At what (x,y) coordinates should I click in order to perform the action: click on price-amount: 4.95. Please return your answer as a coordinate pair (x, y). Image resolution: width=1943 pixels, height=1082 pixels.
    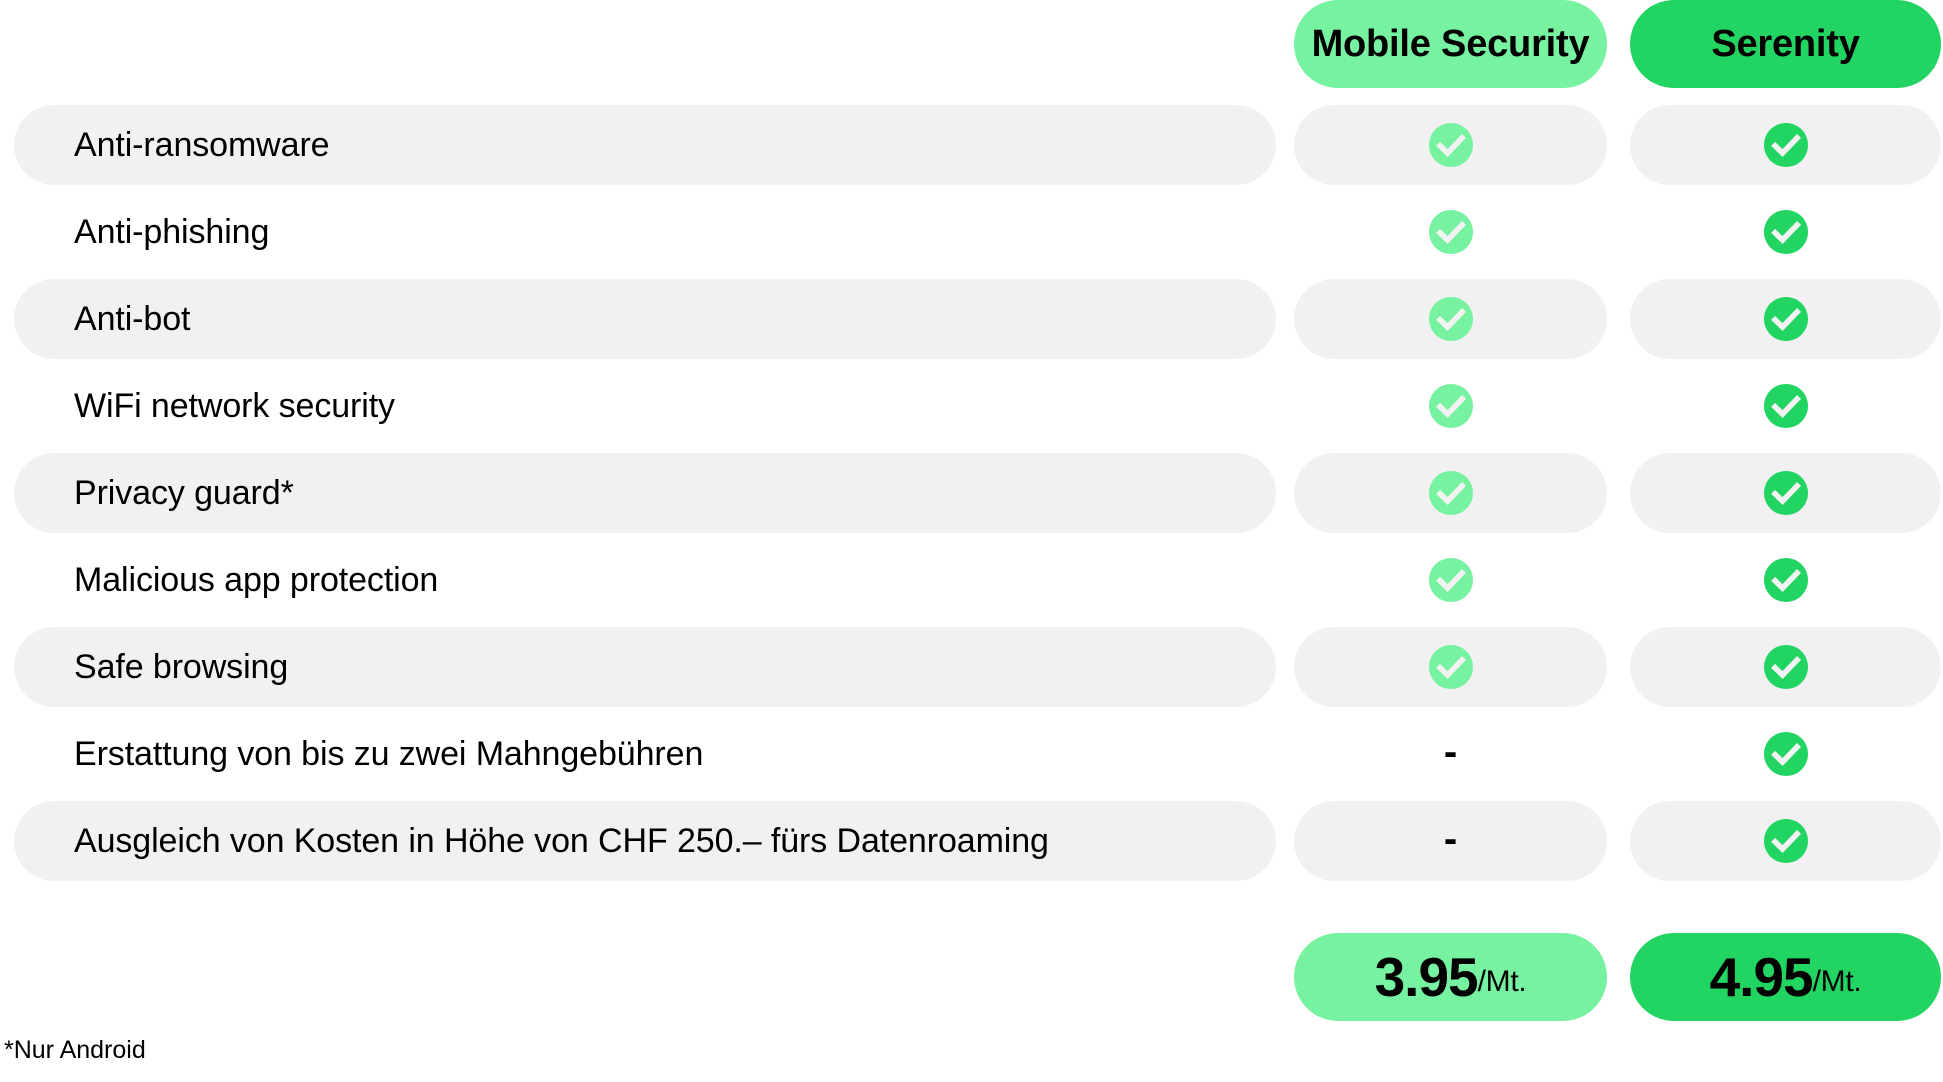
    Looking at the image, I should click on (1761, 977).